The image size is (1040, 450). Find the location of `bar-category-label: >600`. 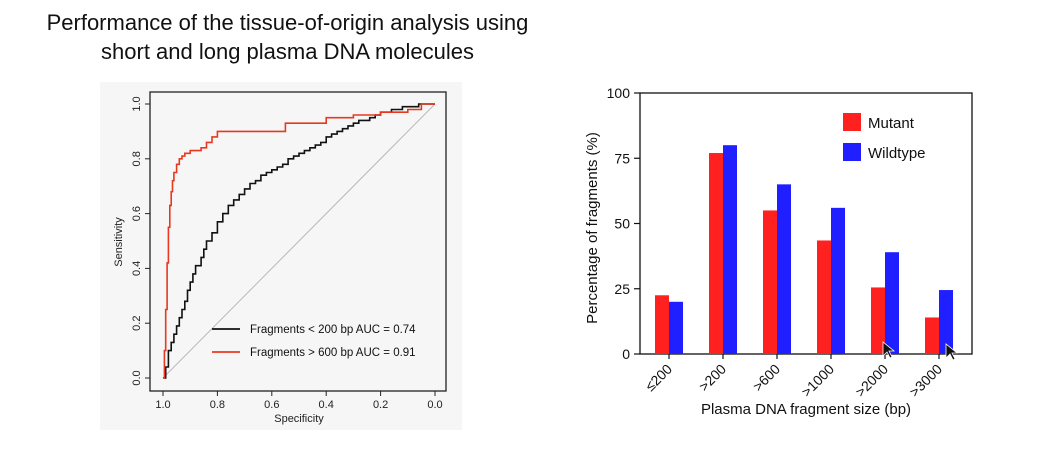

bar-category-label: >600 is located at coordinates (767, 378).